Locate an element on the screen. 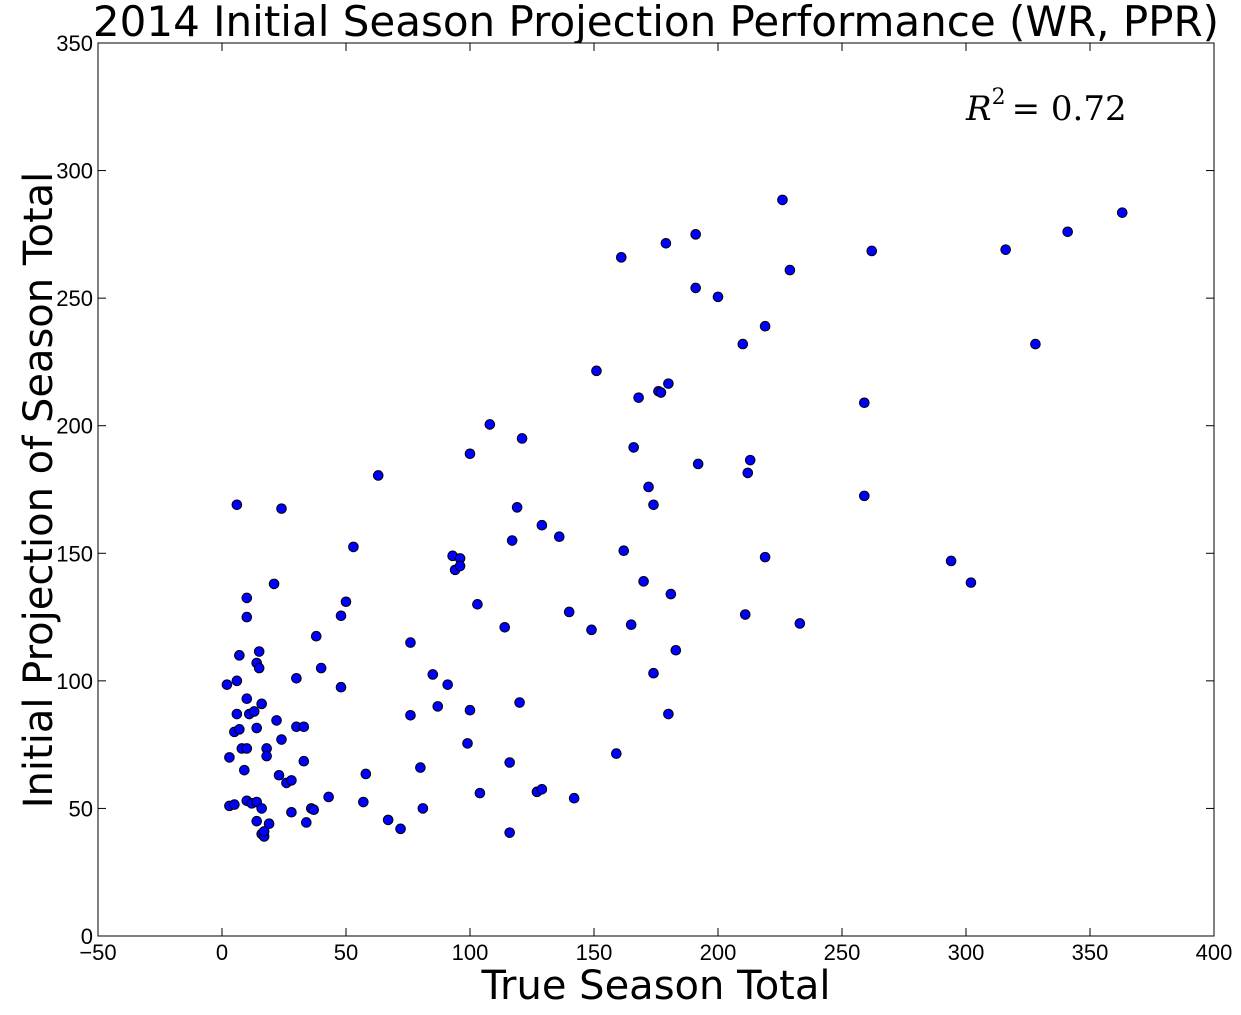 The width and height of the screenshot is (1241, 1015). x-tick-label: 200 is located at coordinates (718, 952).